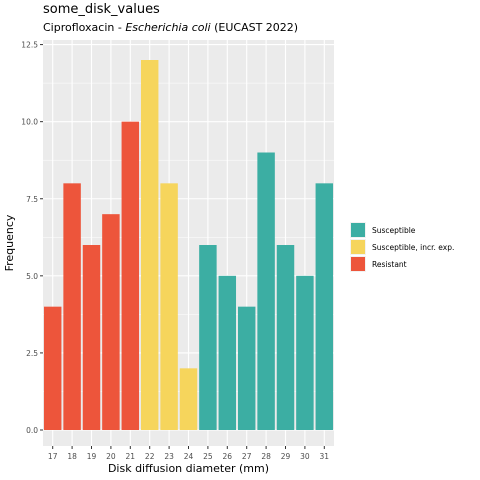 This screenshot has width=480, height=480. What do you see at coordinates (228, 456) in the screenshot?
I see `x-tick-label: 26` at bounding box center [228, 456].